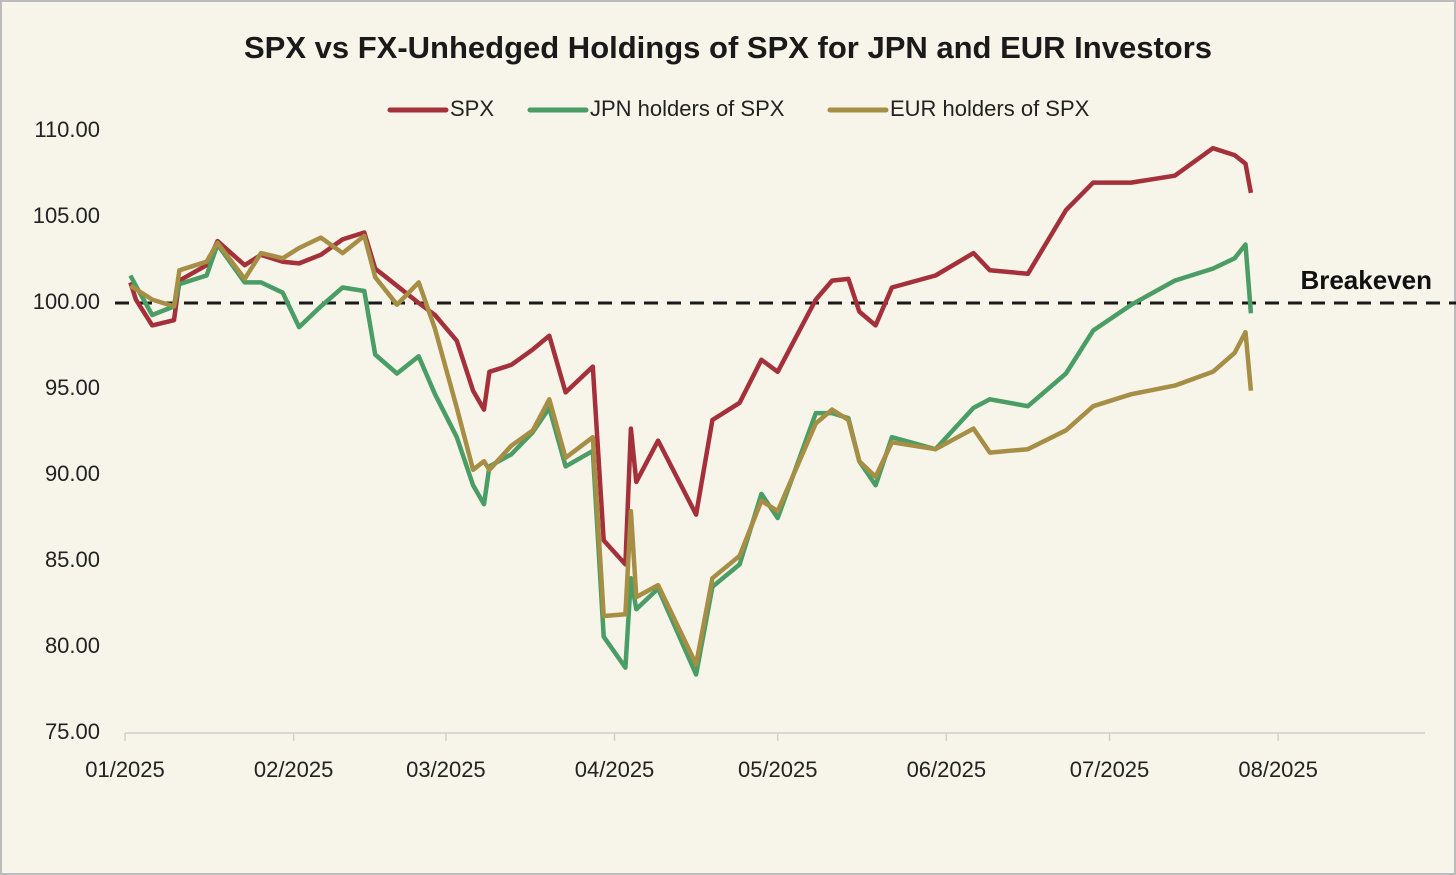 This screenshot has height=875, width=1456. I want to click on legend-label: JPN holders of SPX, so click(687, 108).